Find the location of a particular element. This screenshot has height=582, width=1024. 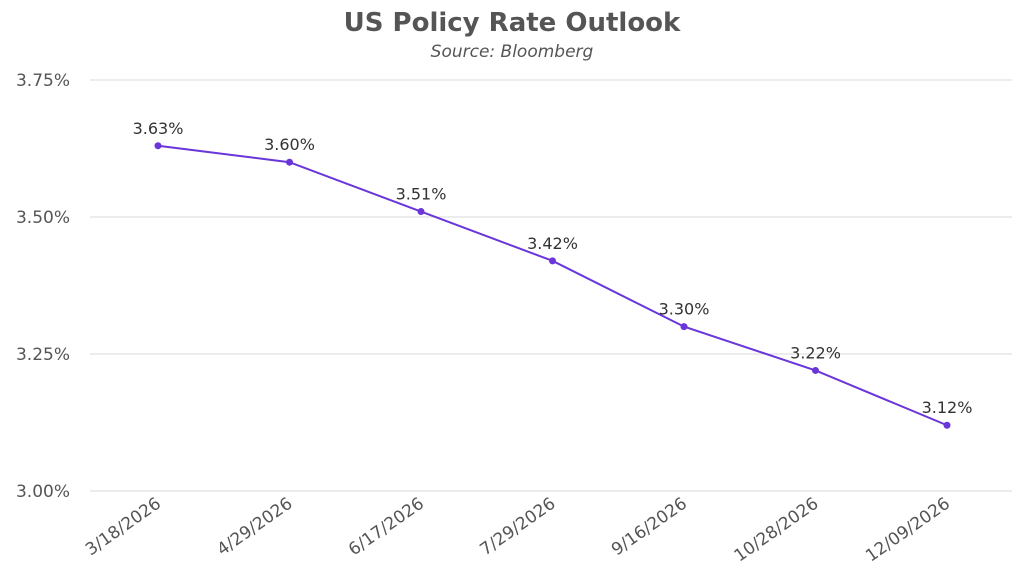

data-label: 3.51% is located at coordinates (421, 194).